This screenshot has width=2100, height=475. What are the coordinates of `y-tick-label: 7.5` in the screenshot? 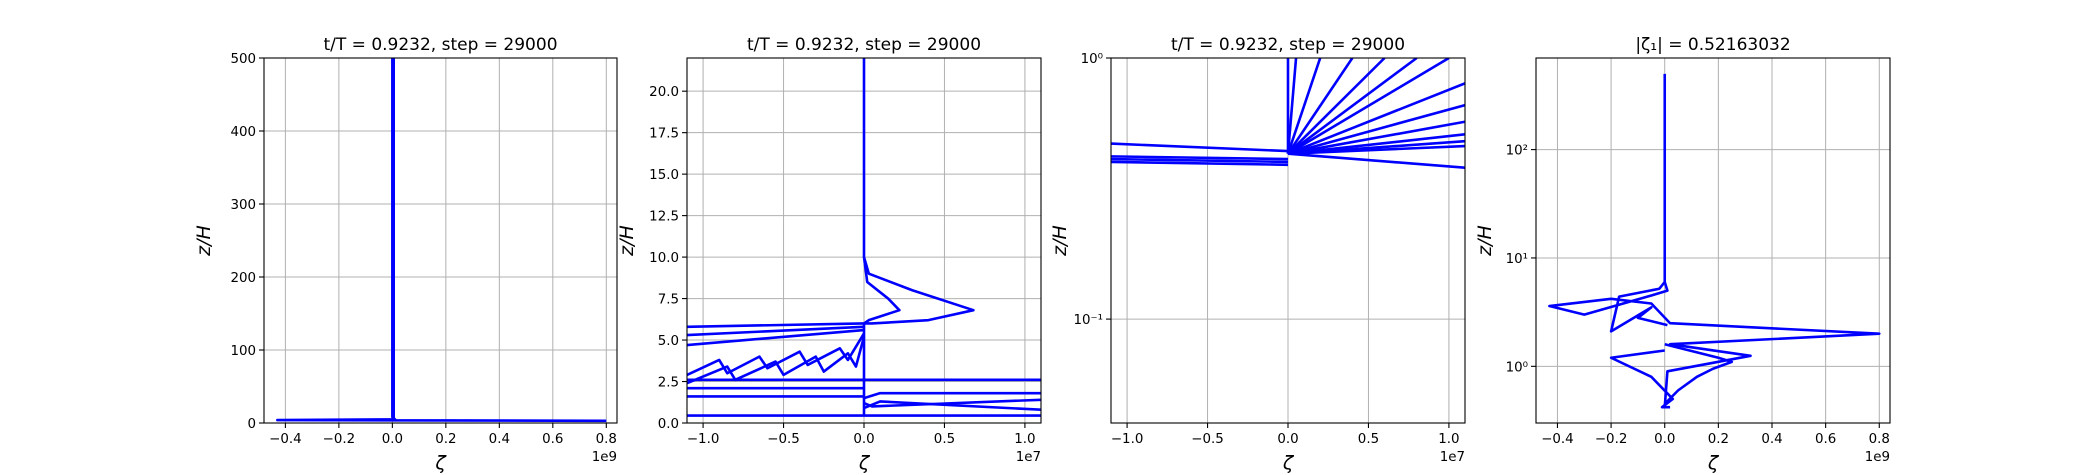 It's located at (668, 300).